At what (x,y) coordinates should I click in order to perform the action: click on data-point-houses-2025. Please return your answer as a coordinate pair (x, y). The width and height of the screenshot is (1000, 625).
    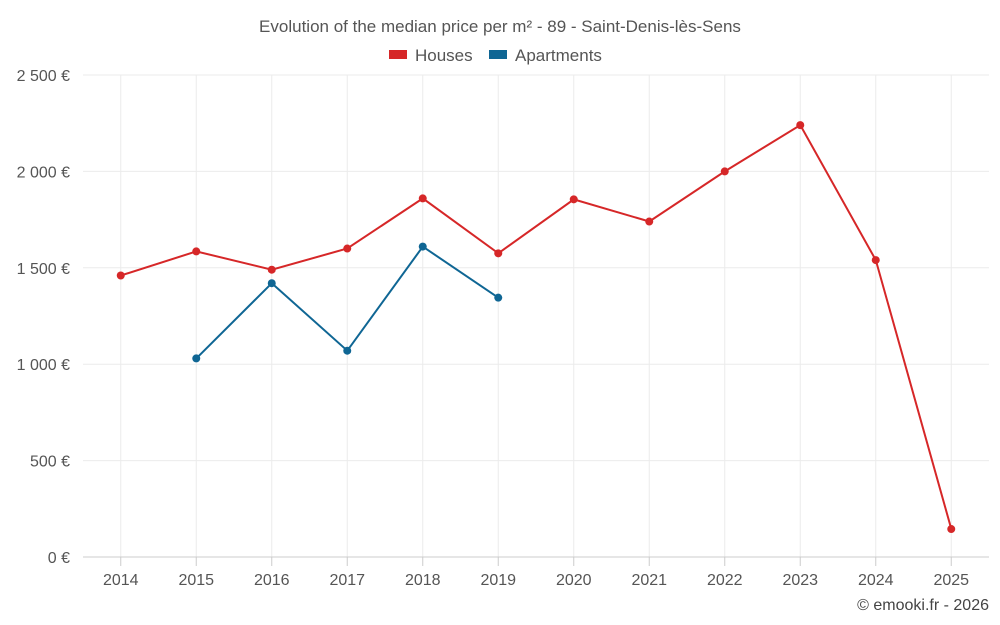
    Looking at the image, I should click on (951, 529).